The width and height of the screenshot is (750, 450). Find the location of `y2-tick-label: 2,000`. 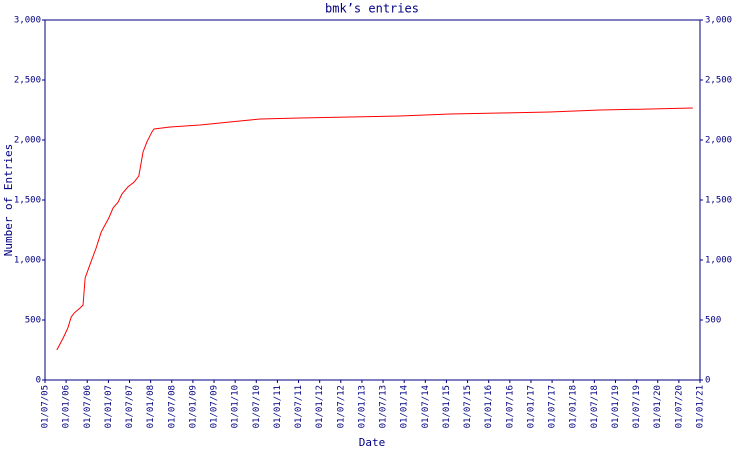

y2-tick-label: 2,000 is located at coordinates (718, 141).